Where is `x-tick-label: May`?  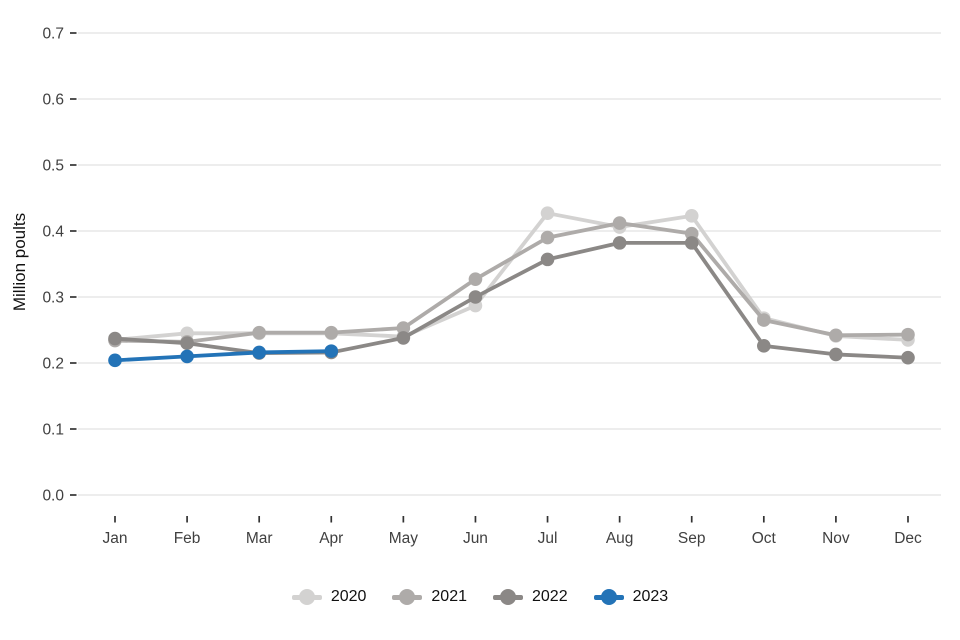
x-tick-label: May is located at coordinates (404, 538).